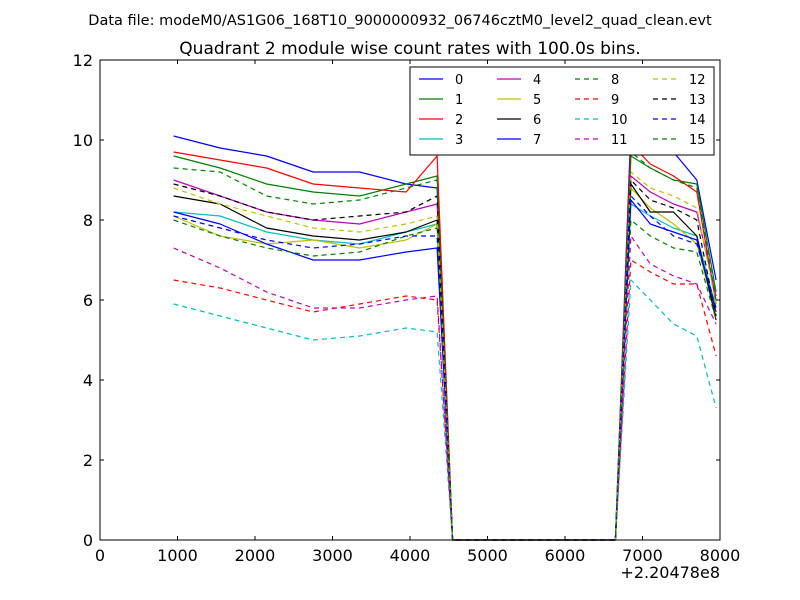  Describe the element at coordinates (83, 60) in the screenshot. I see `y-tick-label: 12` at that location.